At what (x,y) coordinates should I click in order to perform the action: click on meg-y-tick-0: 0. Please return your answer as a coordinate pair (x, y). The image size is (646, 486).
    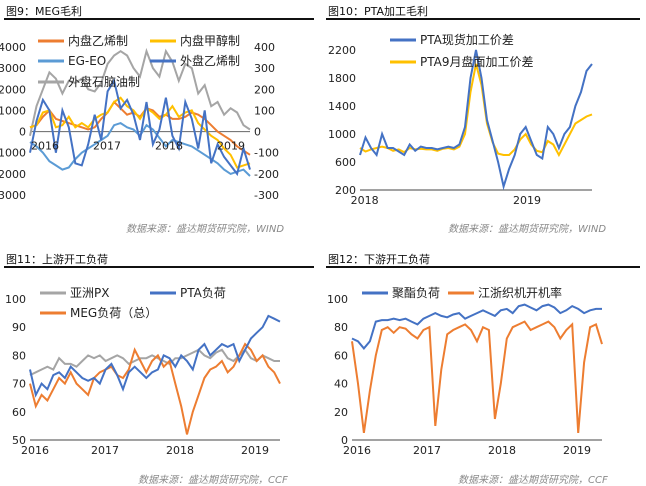
    Looking at the image, I should click on (22, 132).